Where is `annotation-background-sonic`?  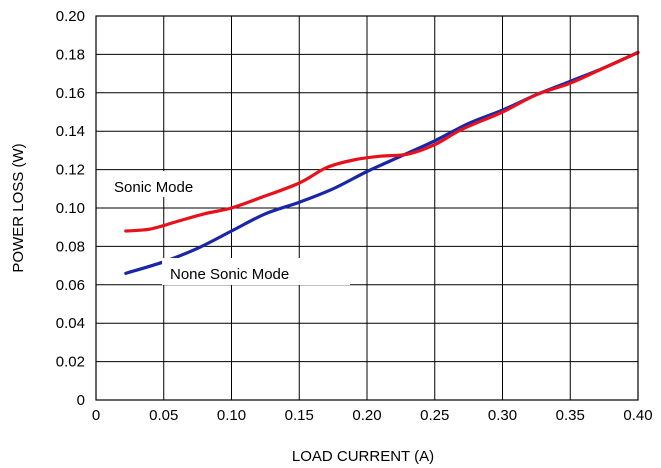 annotation-background-sonic is located at coordinates (168, 184).